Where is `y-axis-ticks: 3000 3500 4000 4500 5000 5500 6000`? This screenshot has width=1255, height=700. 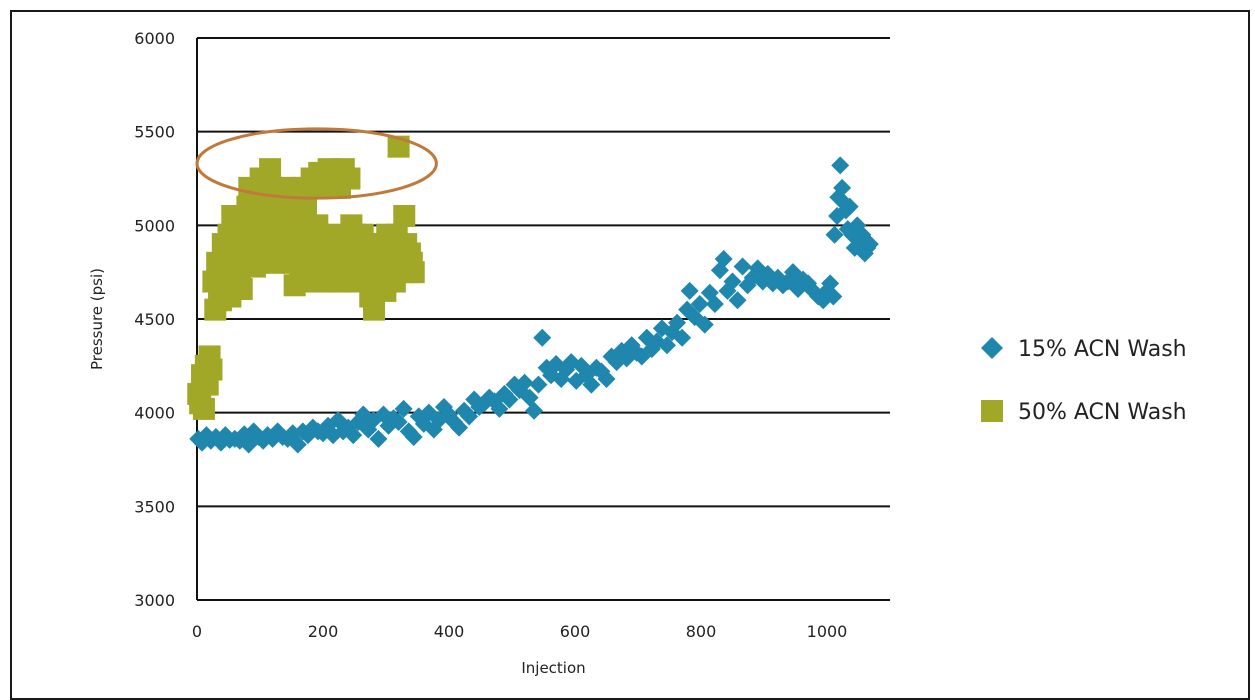 y-axis-ticks: 3000 3500 4000 4500 5000 5500 6000 is located at coordinates (154, 319).